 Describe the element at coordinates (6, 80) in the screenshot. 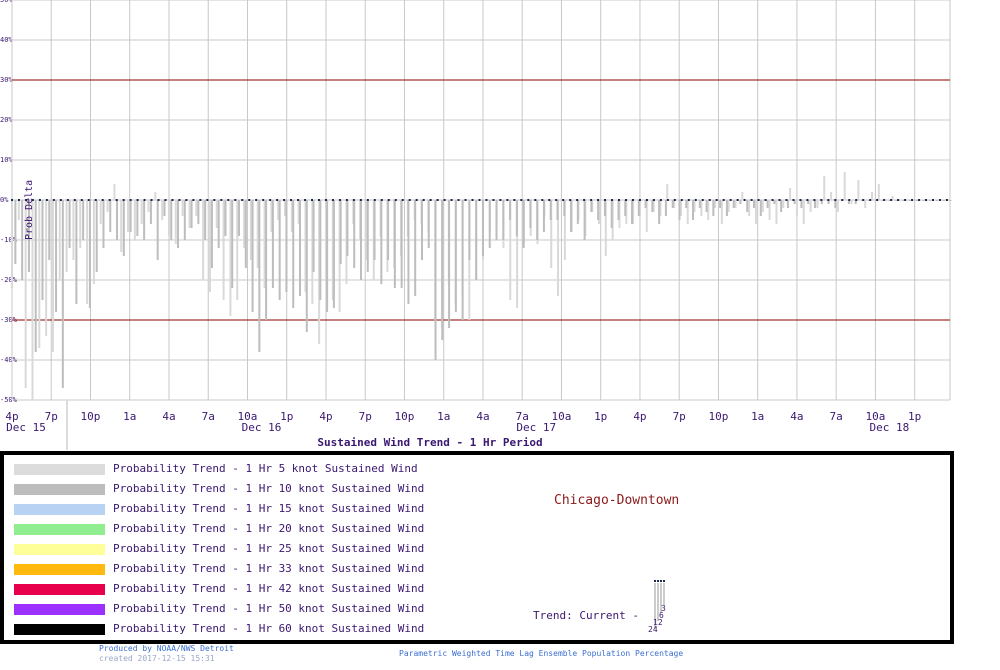

I see `y-tick-label: 30%` at that location.